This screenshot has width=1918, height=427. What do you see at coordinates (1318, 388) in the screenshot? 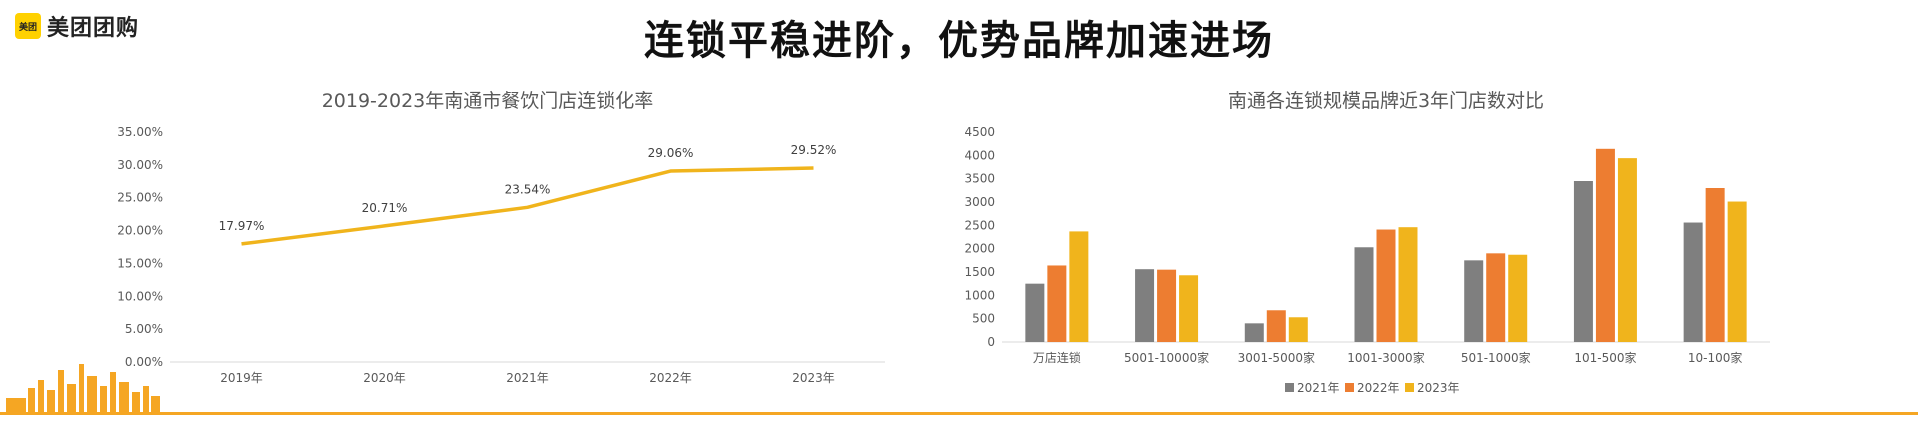
I see `legend-label: 2021年` at bounding box center [1318, 388].